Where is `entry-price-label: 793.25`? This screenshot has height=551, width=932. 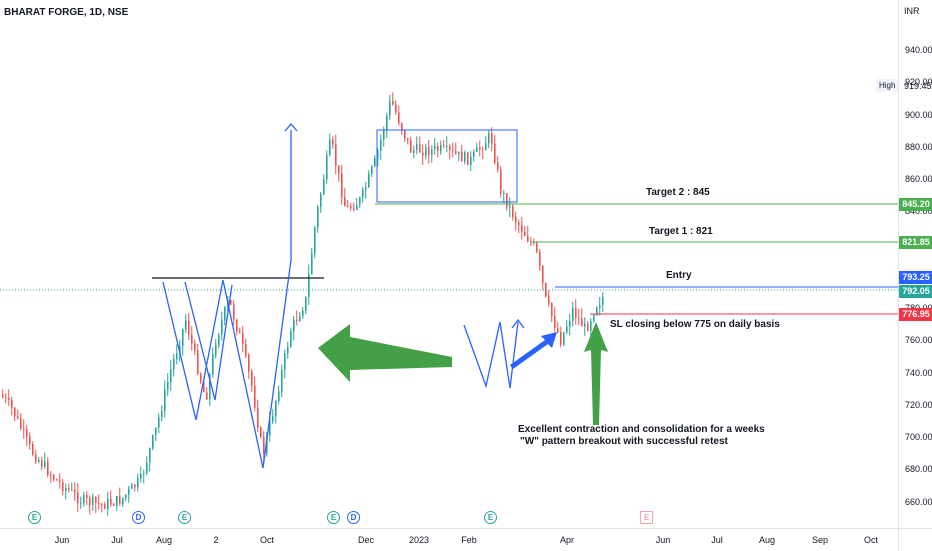 entry-price-label: 793.25 is located at coordinates (915, 277).